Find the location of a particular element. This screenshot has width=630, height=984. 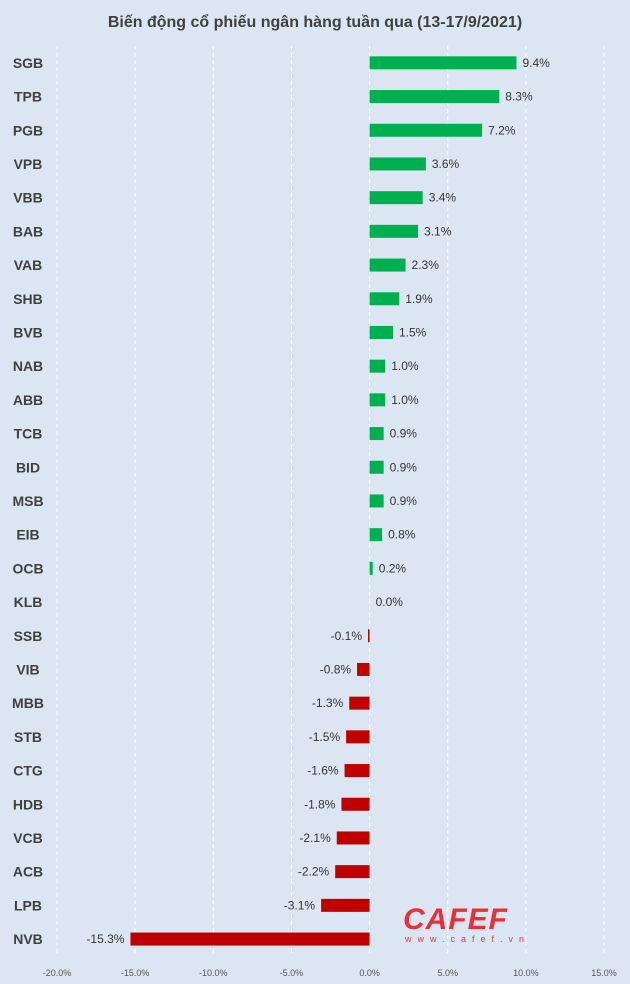

data-label: 8.3% is located at coordinates (519, 97).